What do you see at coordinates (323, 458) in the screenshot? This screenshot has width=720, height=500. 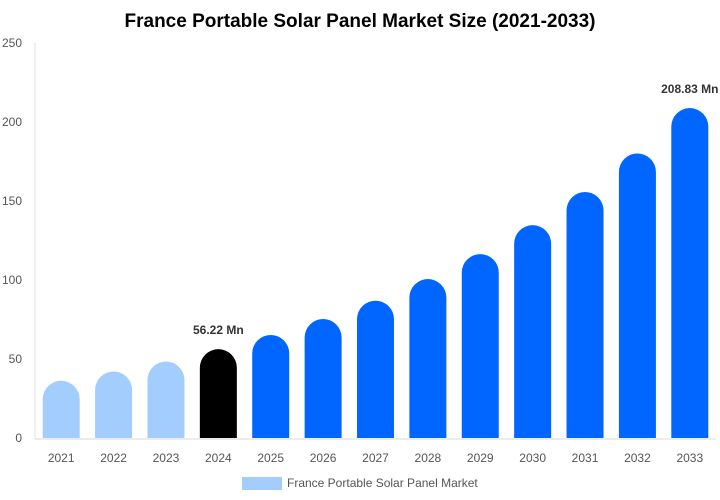 I see `x-tick-label: 2026` at bounding box center [323, 458].